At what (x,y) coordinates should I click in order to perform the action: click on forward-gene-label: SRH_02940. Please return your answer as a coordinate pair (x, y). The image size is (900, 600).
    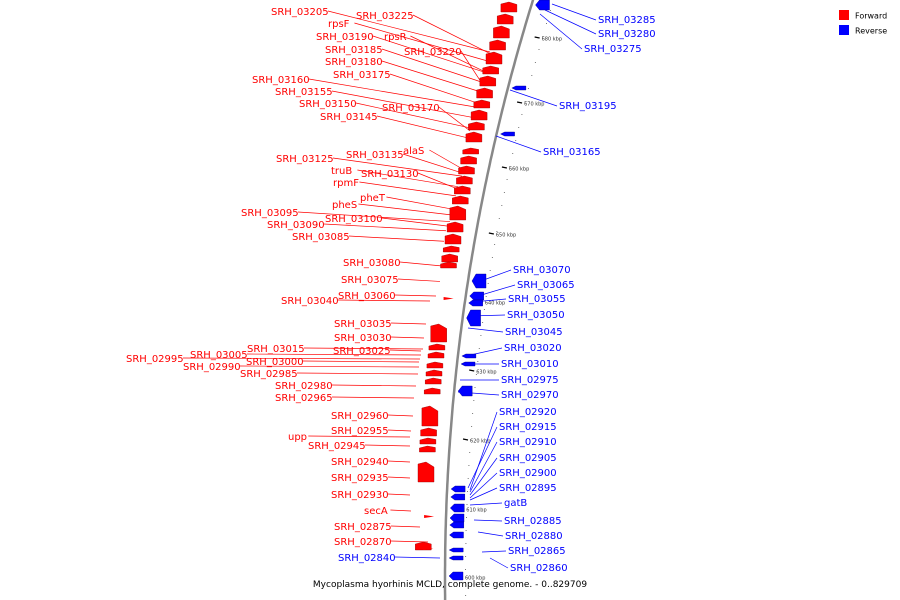
    Looking at the image, I should click on (360, 462).